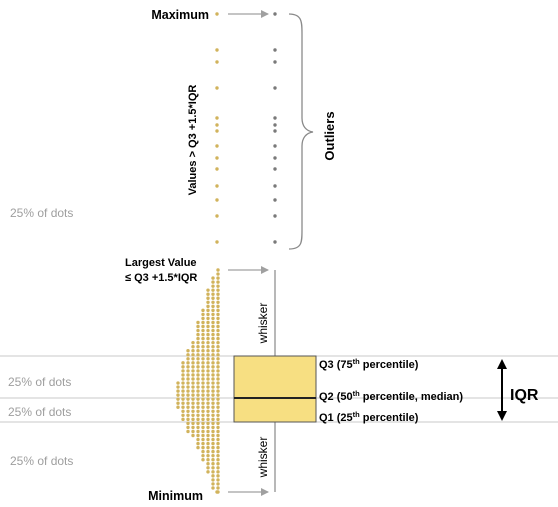 The width and height of the screenshot is (558, 507). What do you see at coordinates (263, 458) in the screenshot?
I see `lower-whisker-label: whisker` at bounding box center [263, 458].